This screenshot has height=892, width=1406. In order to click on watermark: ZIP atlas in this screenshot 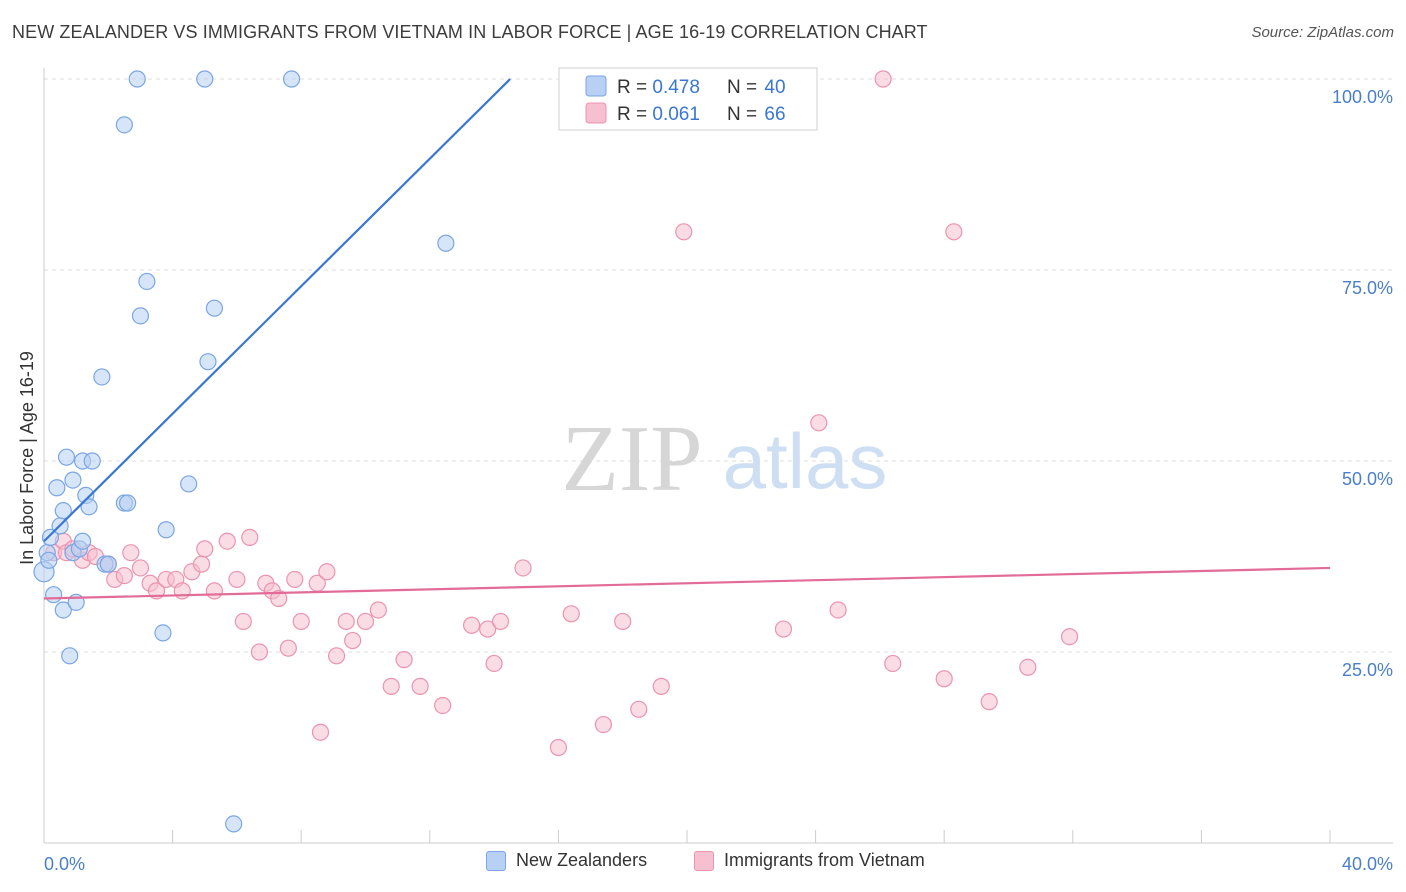, I will do `click(725, 459)`.